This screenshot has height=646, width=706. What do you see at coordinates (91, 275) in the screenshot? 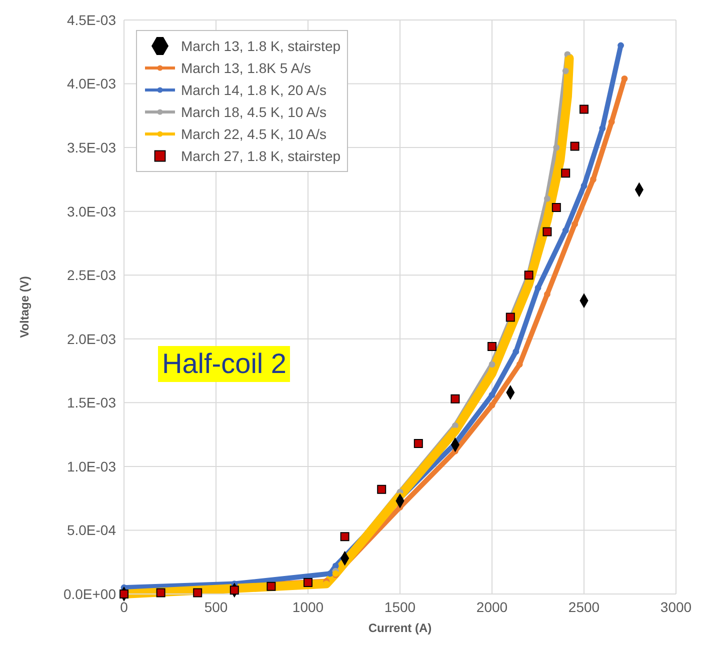
I see `y-tick-label: 2.5E-03` at bounding box center [91, 275].